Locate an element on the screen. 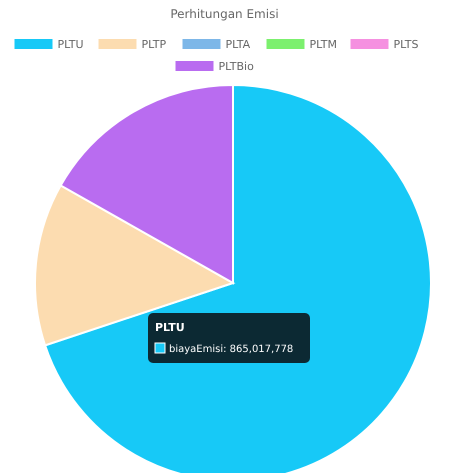 This screenshot has width=449, height=473. legend-label: PLTP is located at coordinates (154, 44).